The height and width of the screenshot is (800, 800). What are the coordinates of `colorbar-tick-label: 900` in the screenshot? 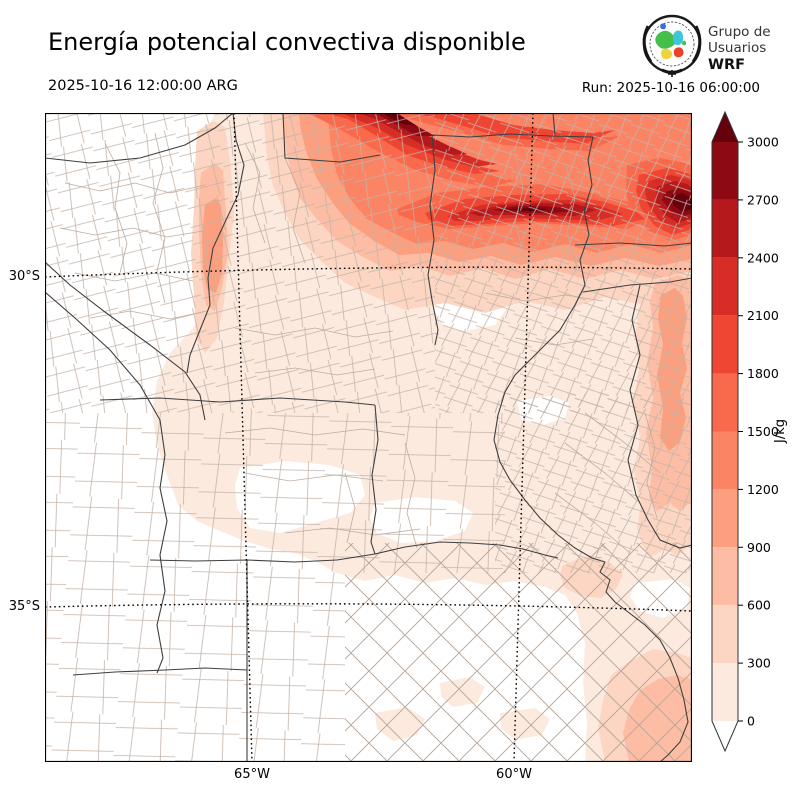 It's located at (759, 547).